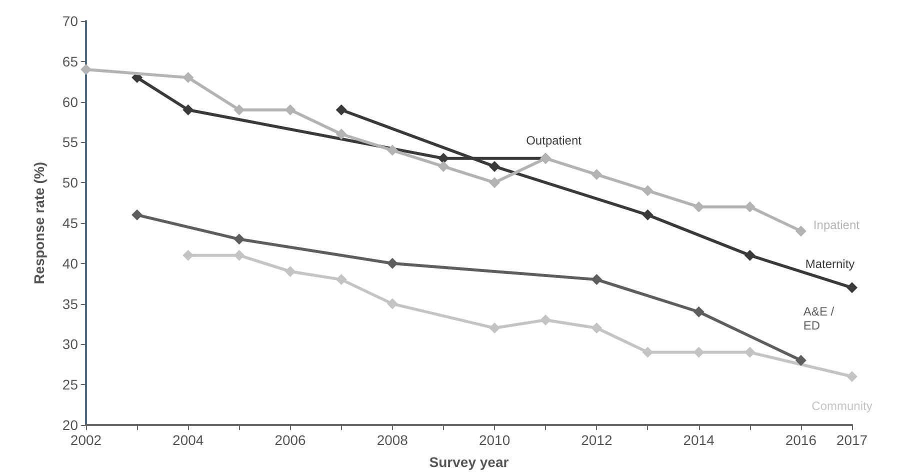 This screenshot has height=475, width=899. Describe the element at coordinates (801, 440) in the screenshot. I see `x-tick-label: 2016` at that location.